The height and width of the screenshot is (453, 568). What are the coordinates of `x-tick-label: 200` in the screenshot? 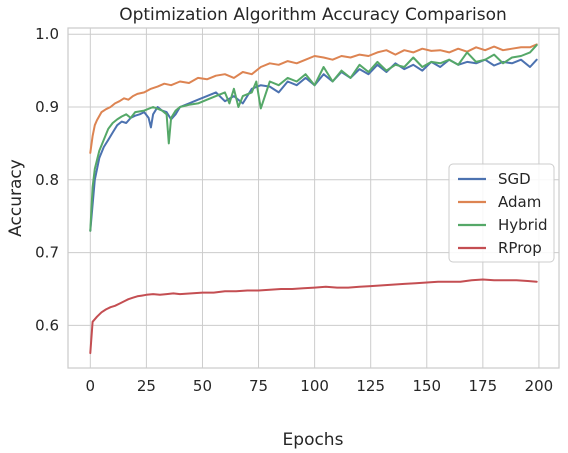 It's located at (539, 386).